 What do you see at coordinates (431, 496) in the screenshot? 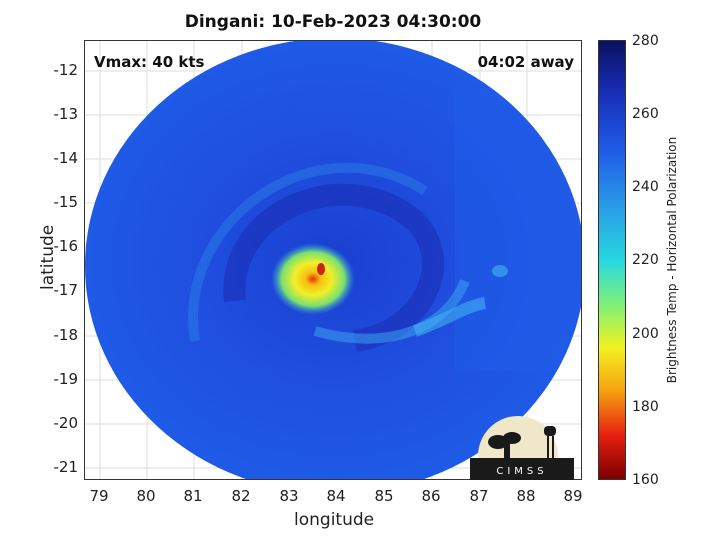
I see `x-tick-label: 86` at bounding box center [431, 496].